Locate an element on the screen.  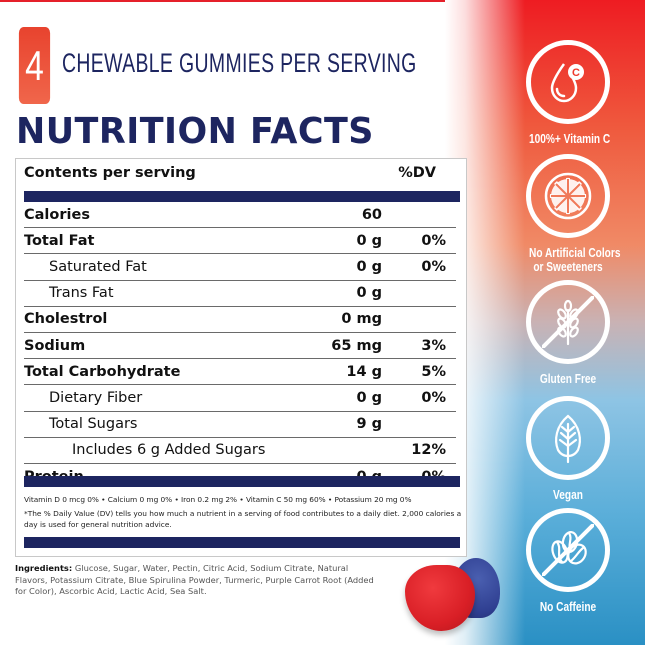
badge-circle: C is located at coordinates (568, 82).